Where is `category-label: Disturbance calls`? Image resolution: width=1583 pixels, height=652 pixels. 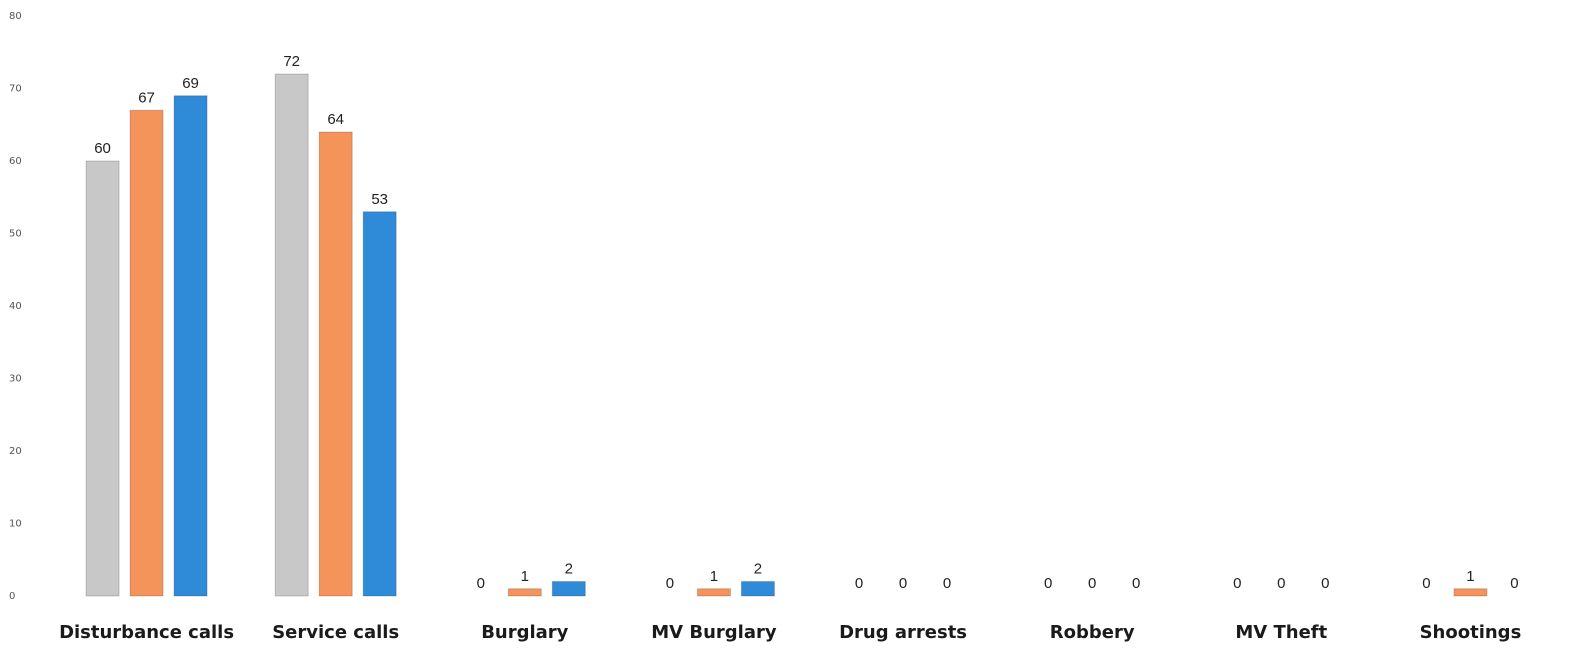 category-label: Disturbance calls is located at coordinates (146, 632).